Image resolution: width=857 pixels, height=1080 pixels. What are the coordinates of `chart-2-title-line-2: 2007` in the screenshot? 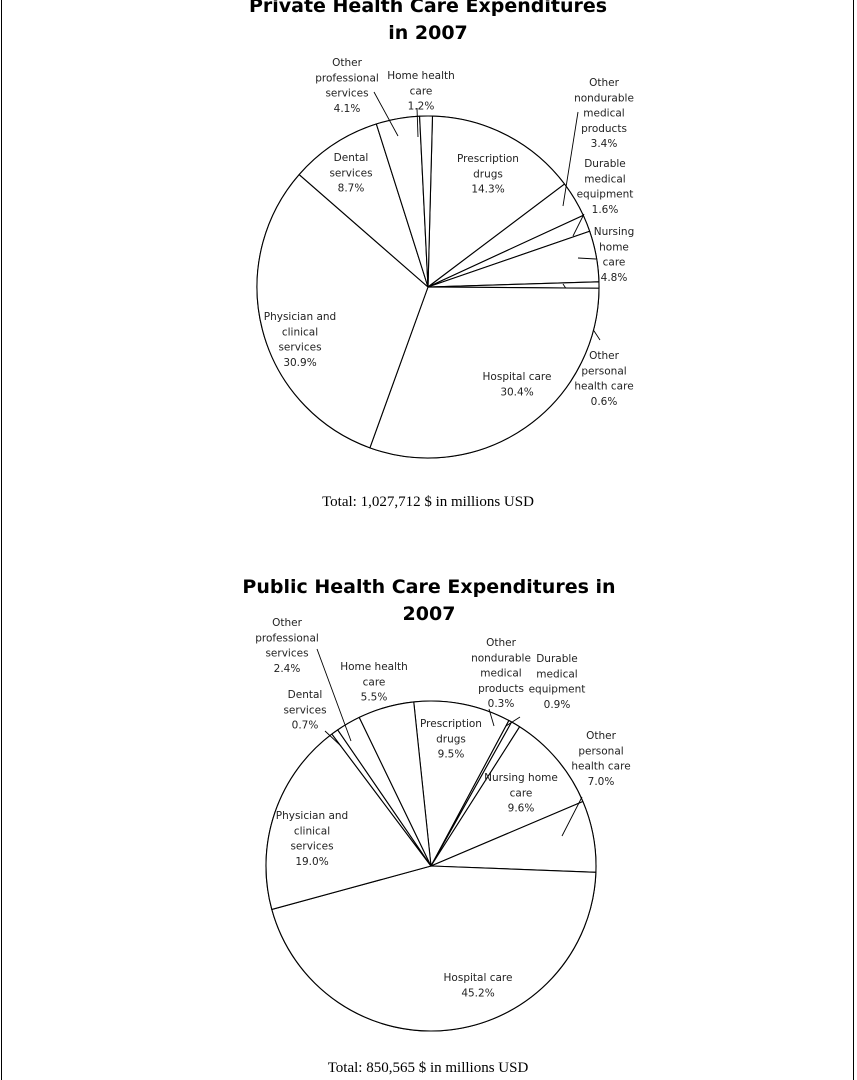 It's located at (429, 614).